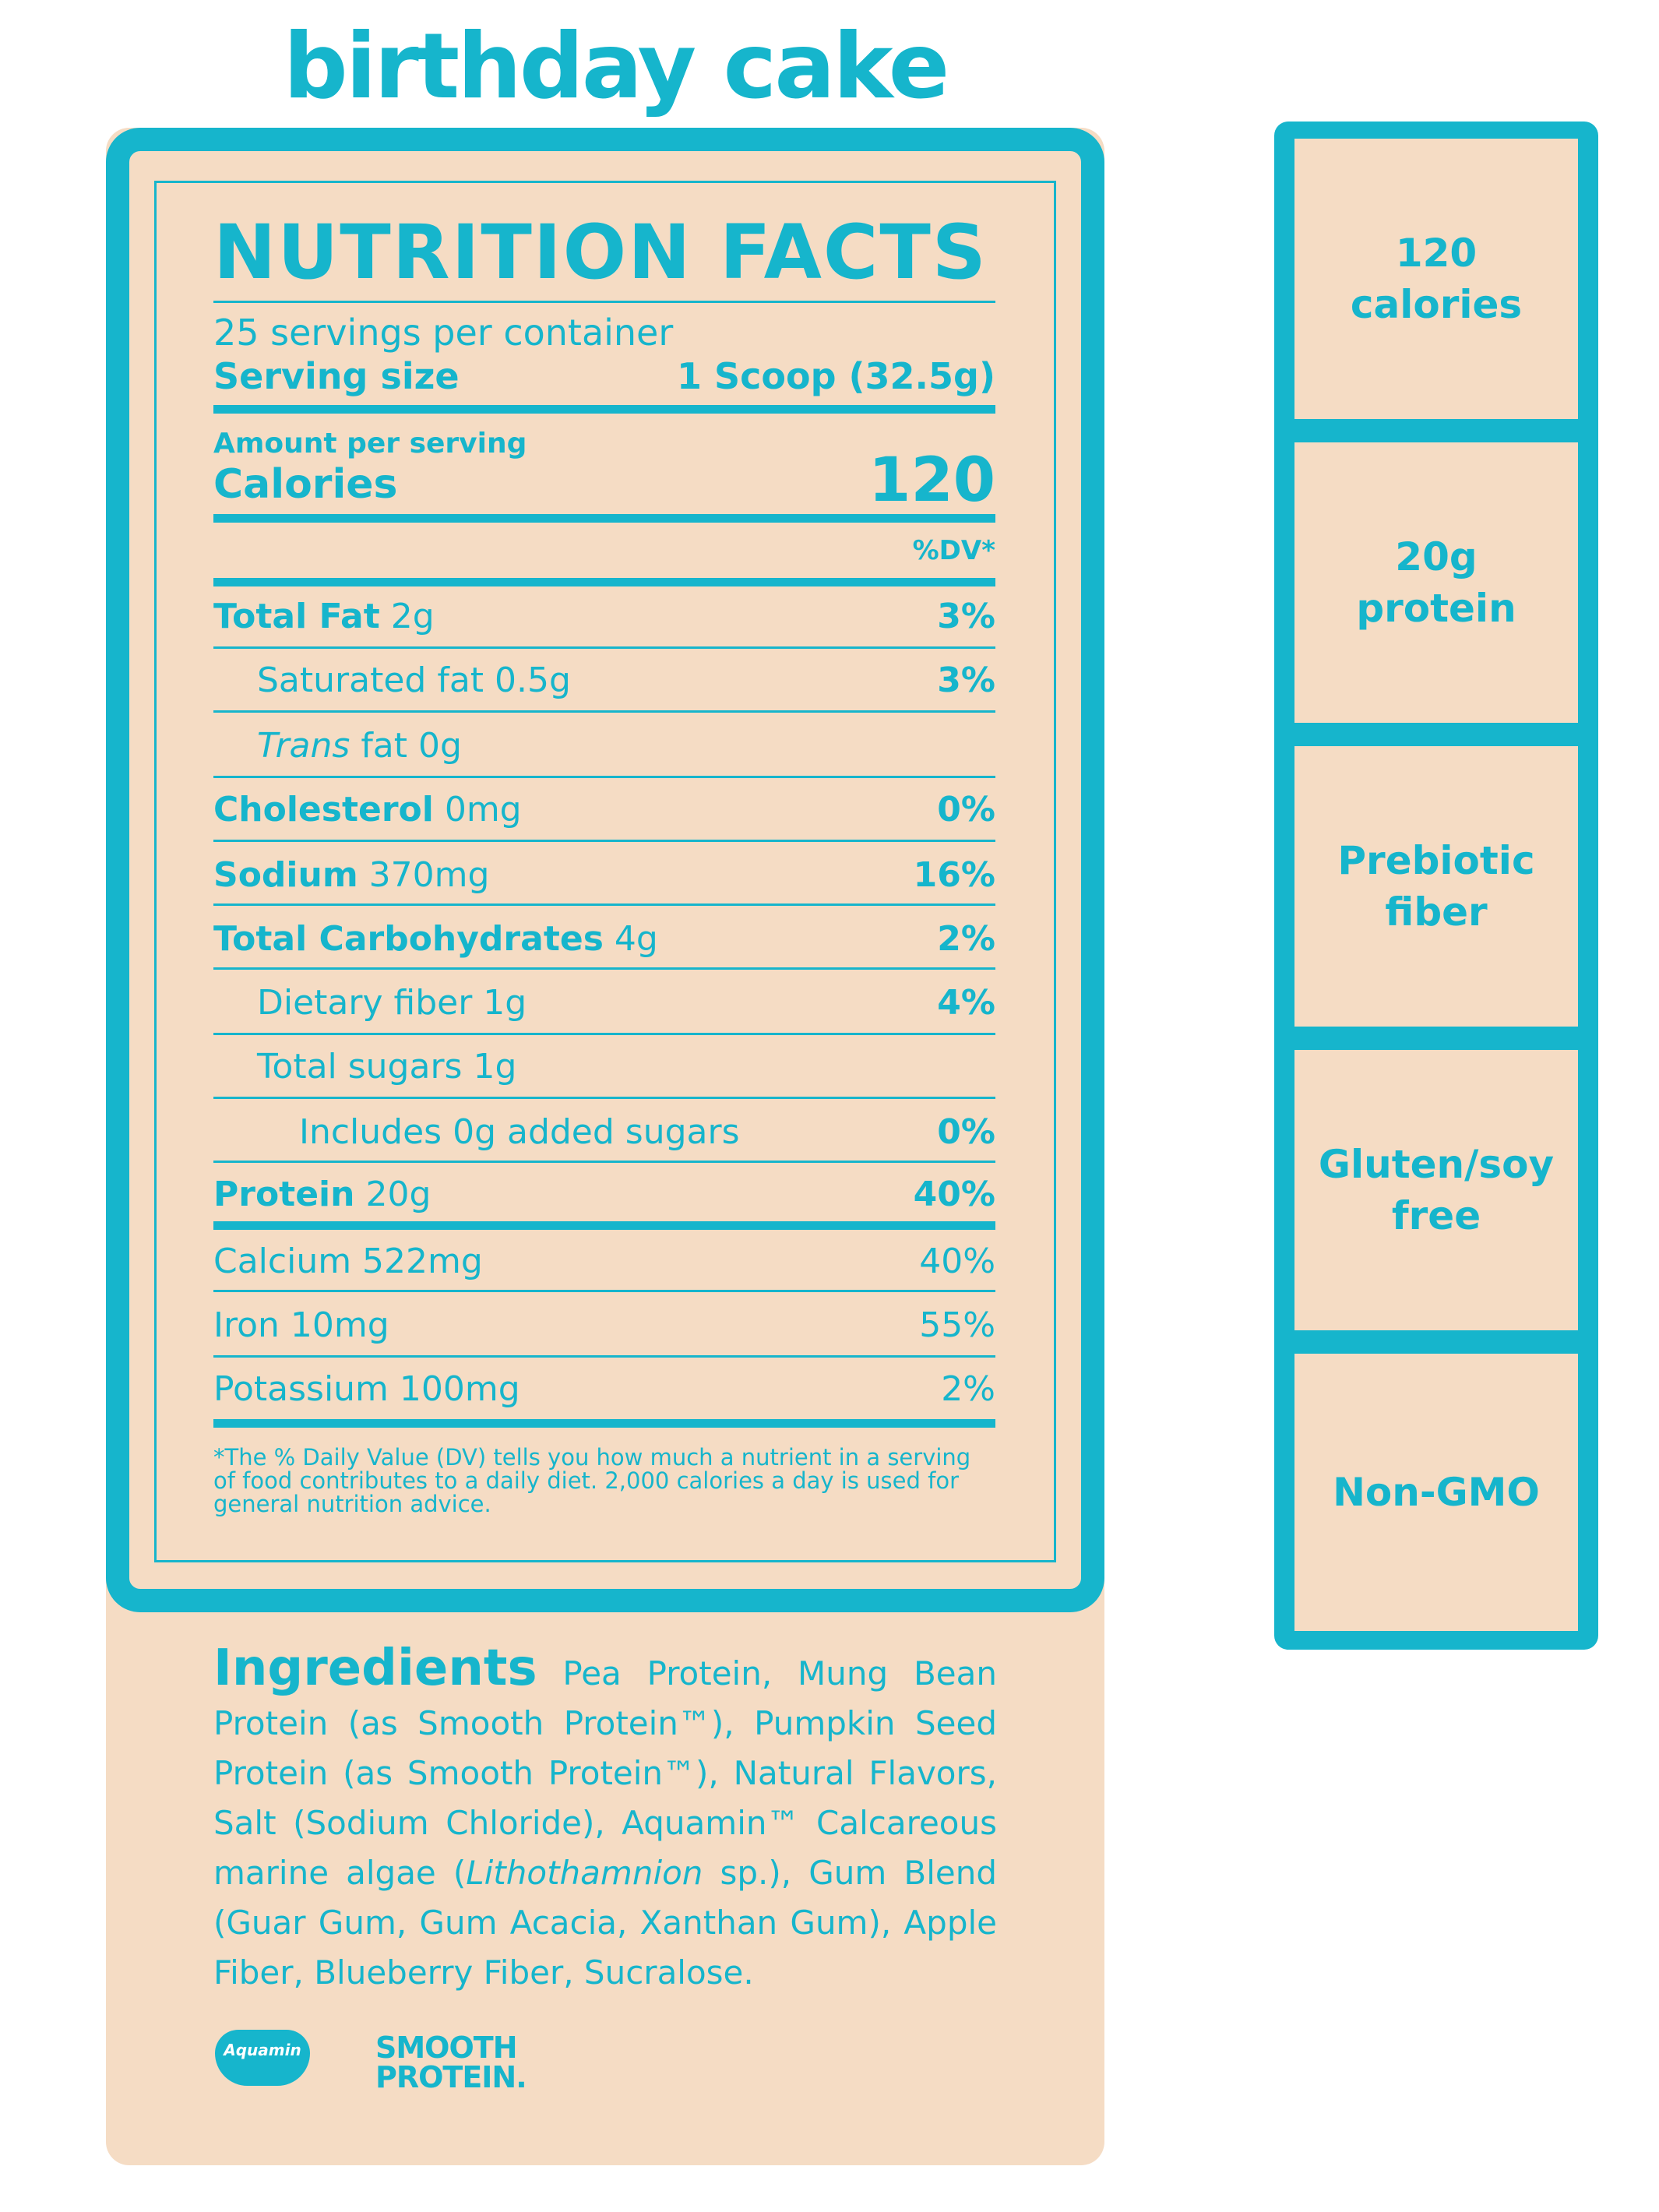  I want to click on nutrient-name: Saturated fat 0.5g, so click(414, 680).